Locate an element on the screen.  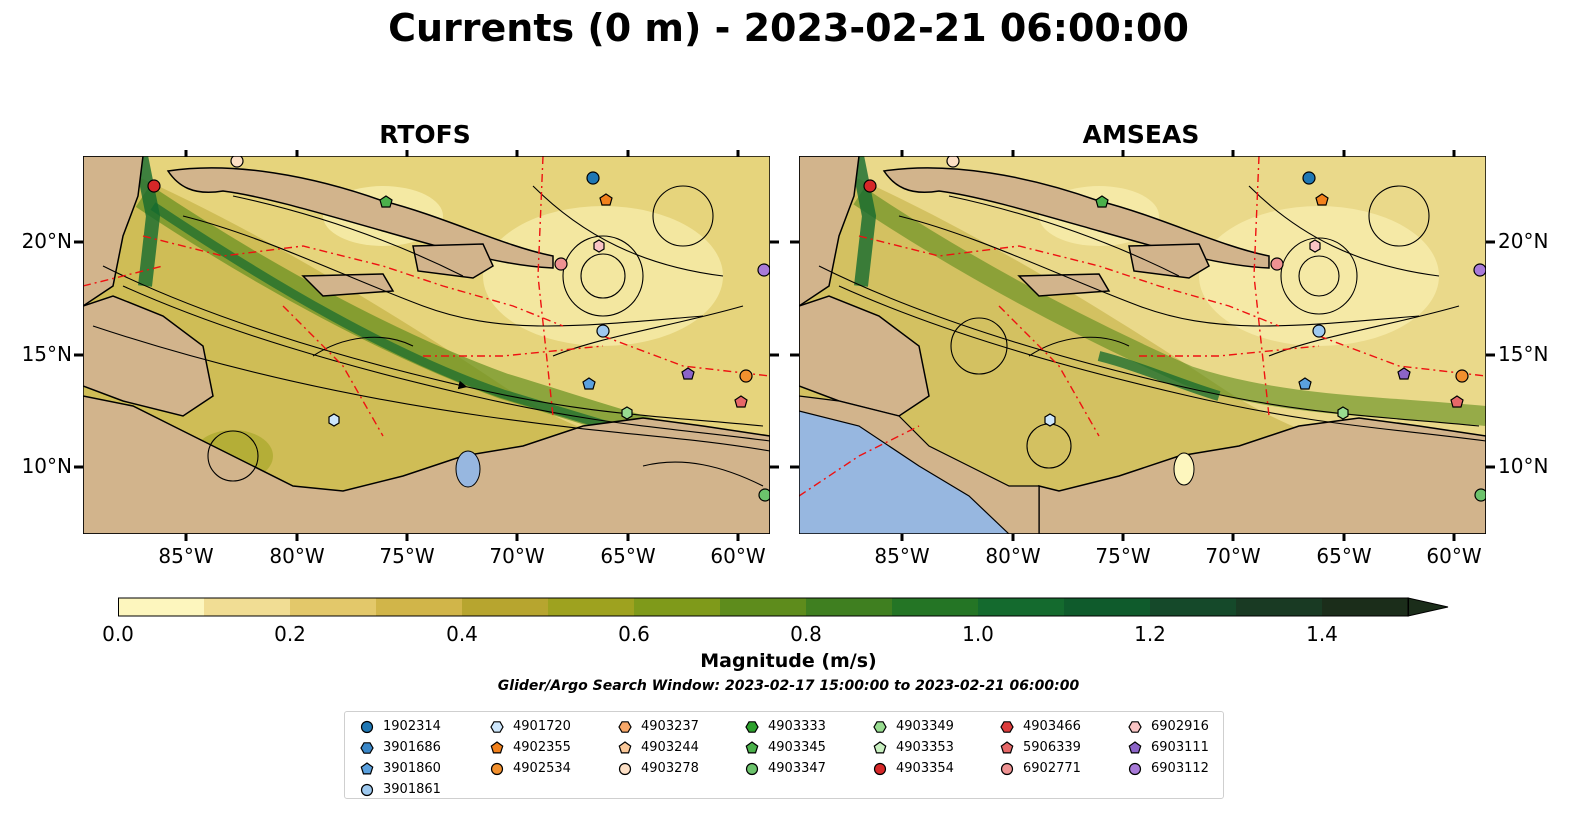
legend-column: 4903349 4903353 4903354 is located at coordinates (913, 747).